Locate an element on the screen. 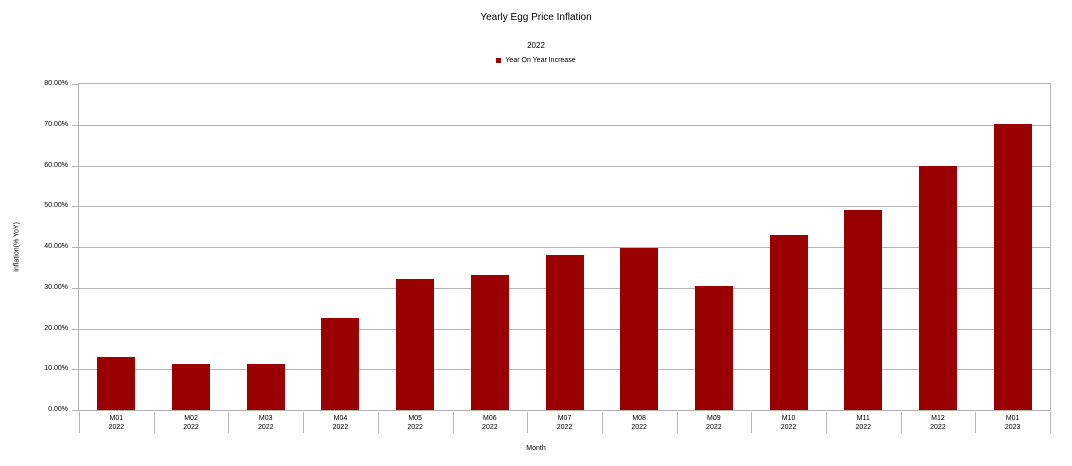  x-label-month: M11 is located at coordinates (863, 418).